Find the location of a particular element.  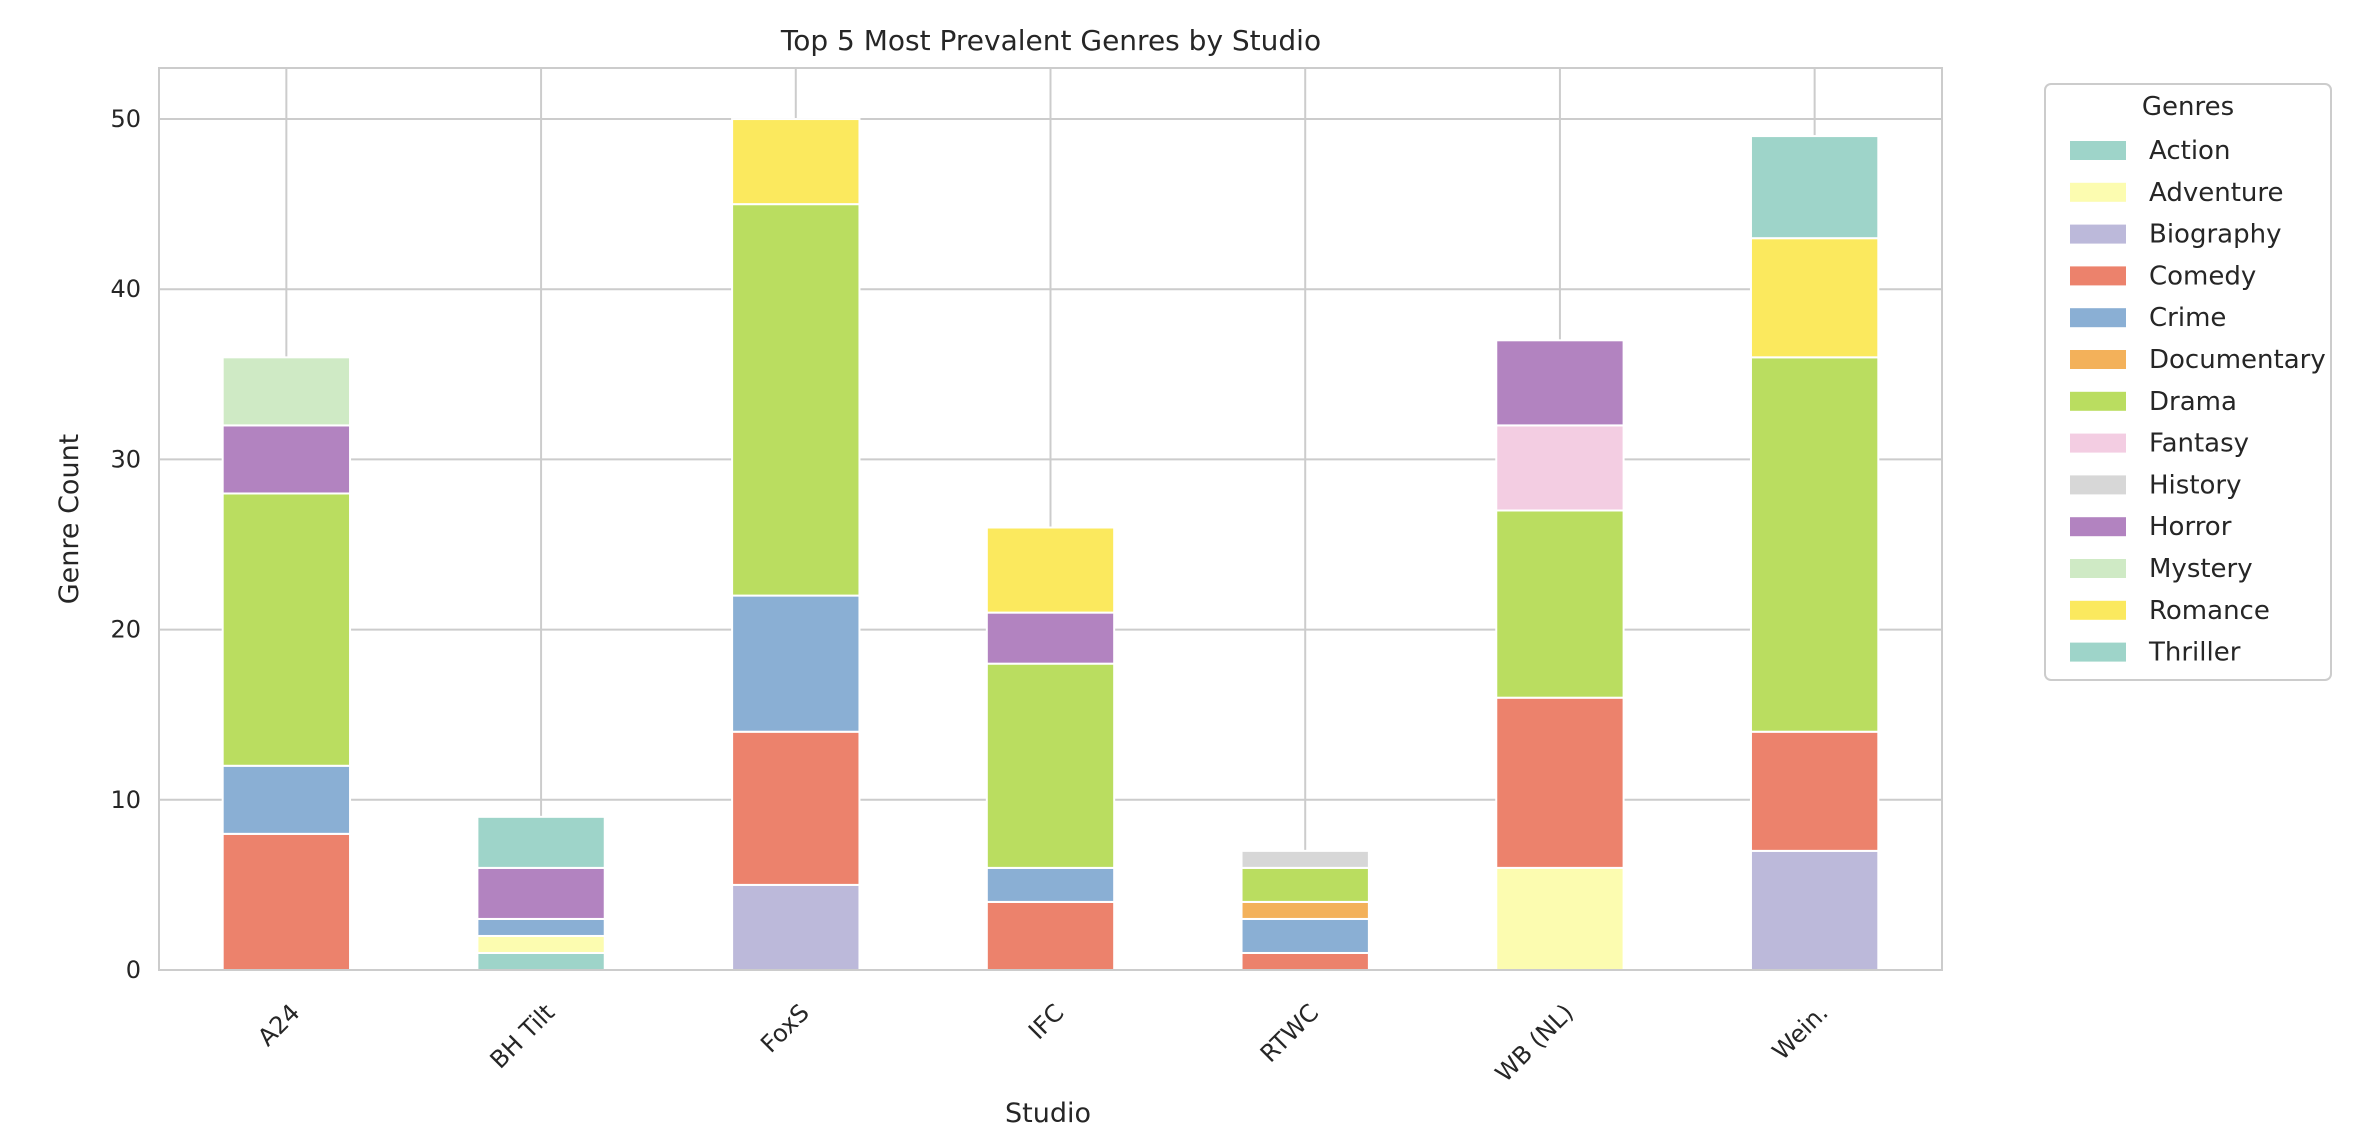

bar-segment-ifc-comedy is located at coordinates (1050, 935).